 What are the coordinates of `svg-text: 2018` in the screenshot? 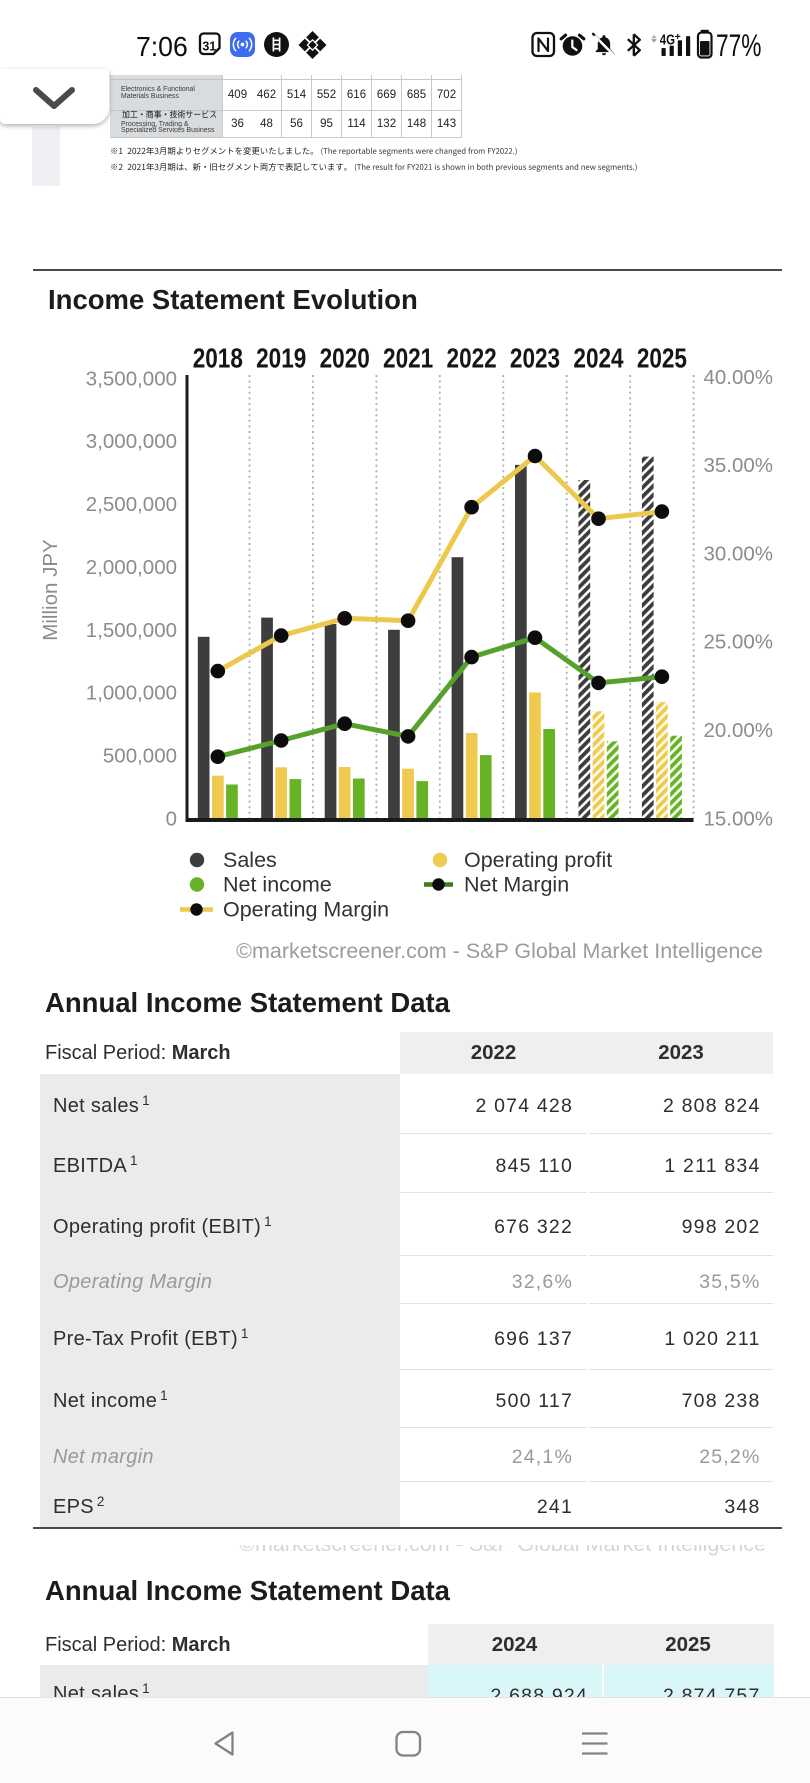 It's located at (218, 358).